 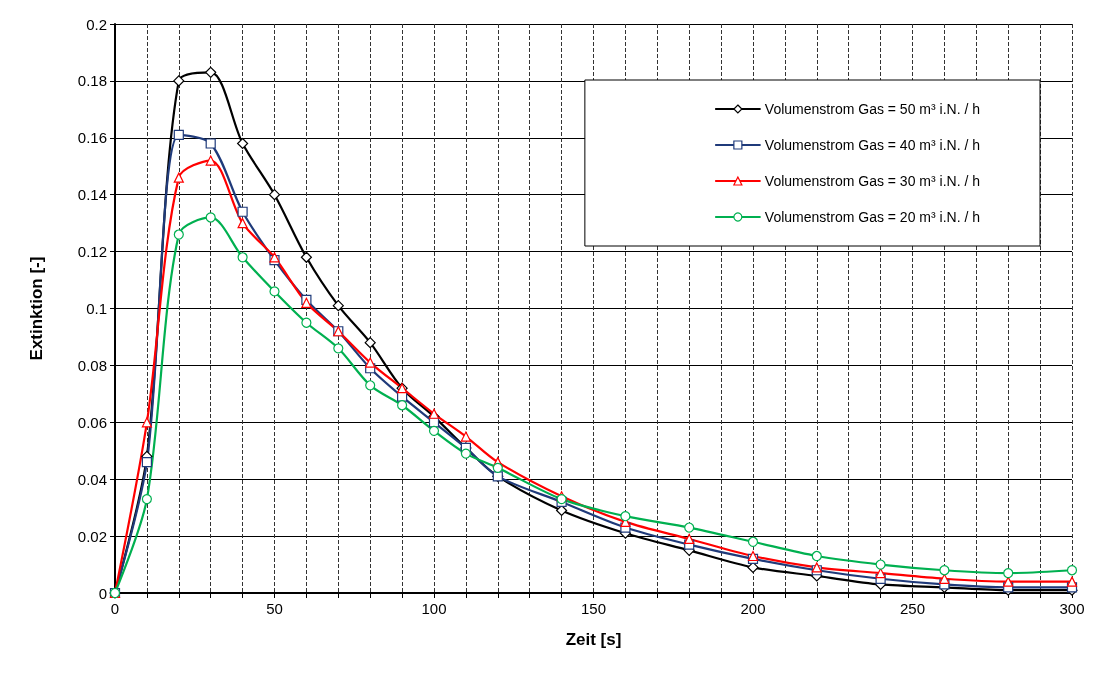 I want to click on x-tick-label: 50, so click(x=274, y=608).